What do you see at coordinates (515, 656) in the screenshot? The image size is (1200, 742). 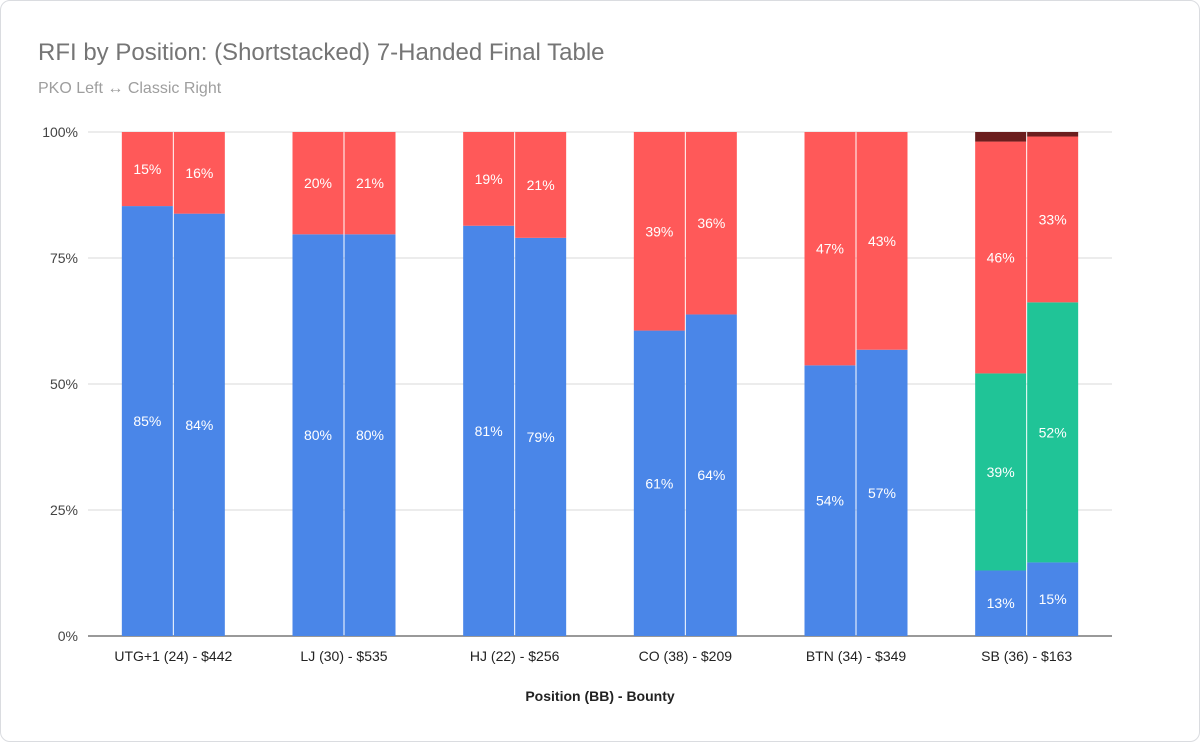 I see `x-tick-label: HJ (22) - $256` at bounding box center [515, 656].